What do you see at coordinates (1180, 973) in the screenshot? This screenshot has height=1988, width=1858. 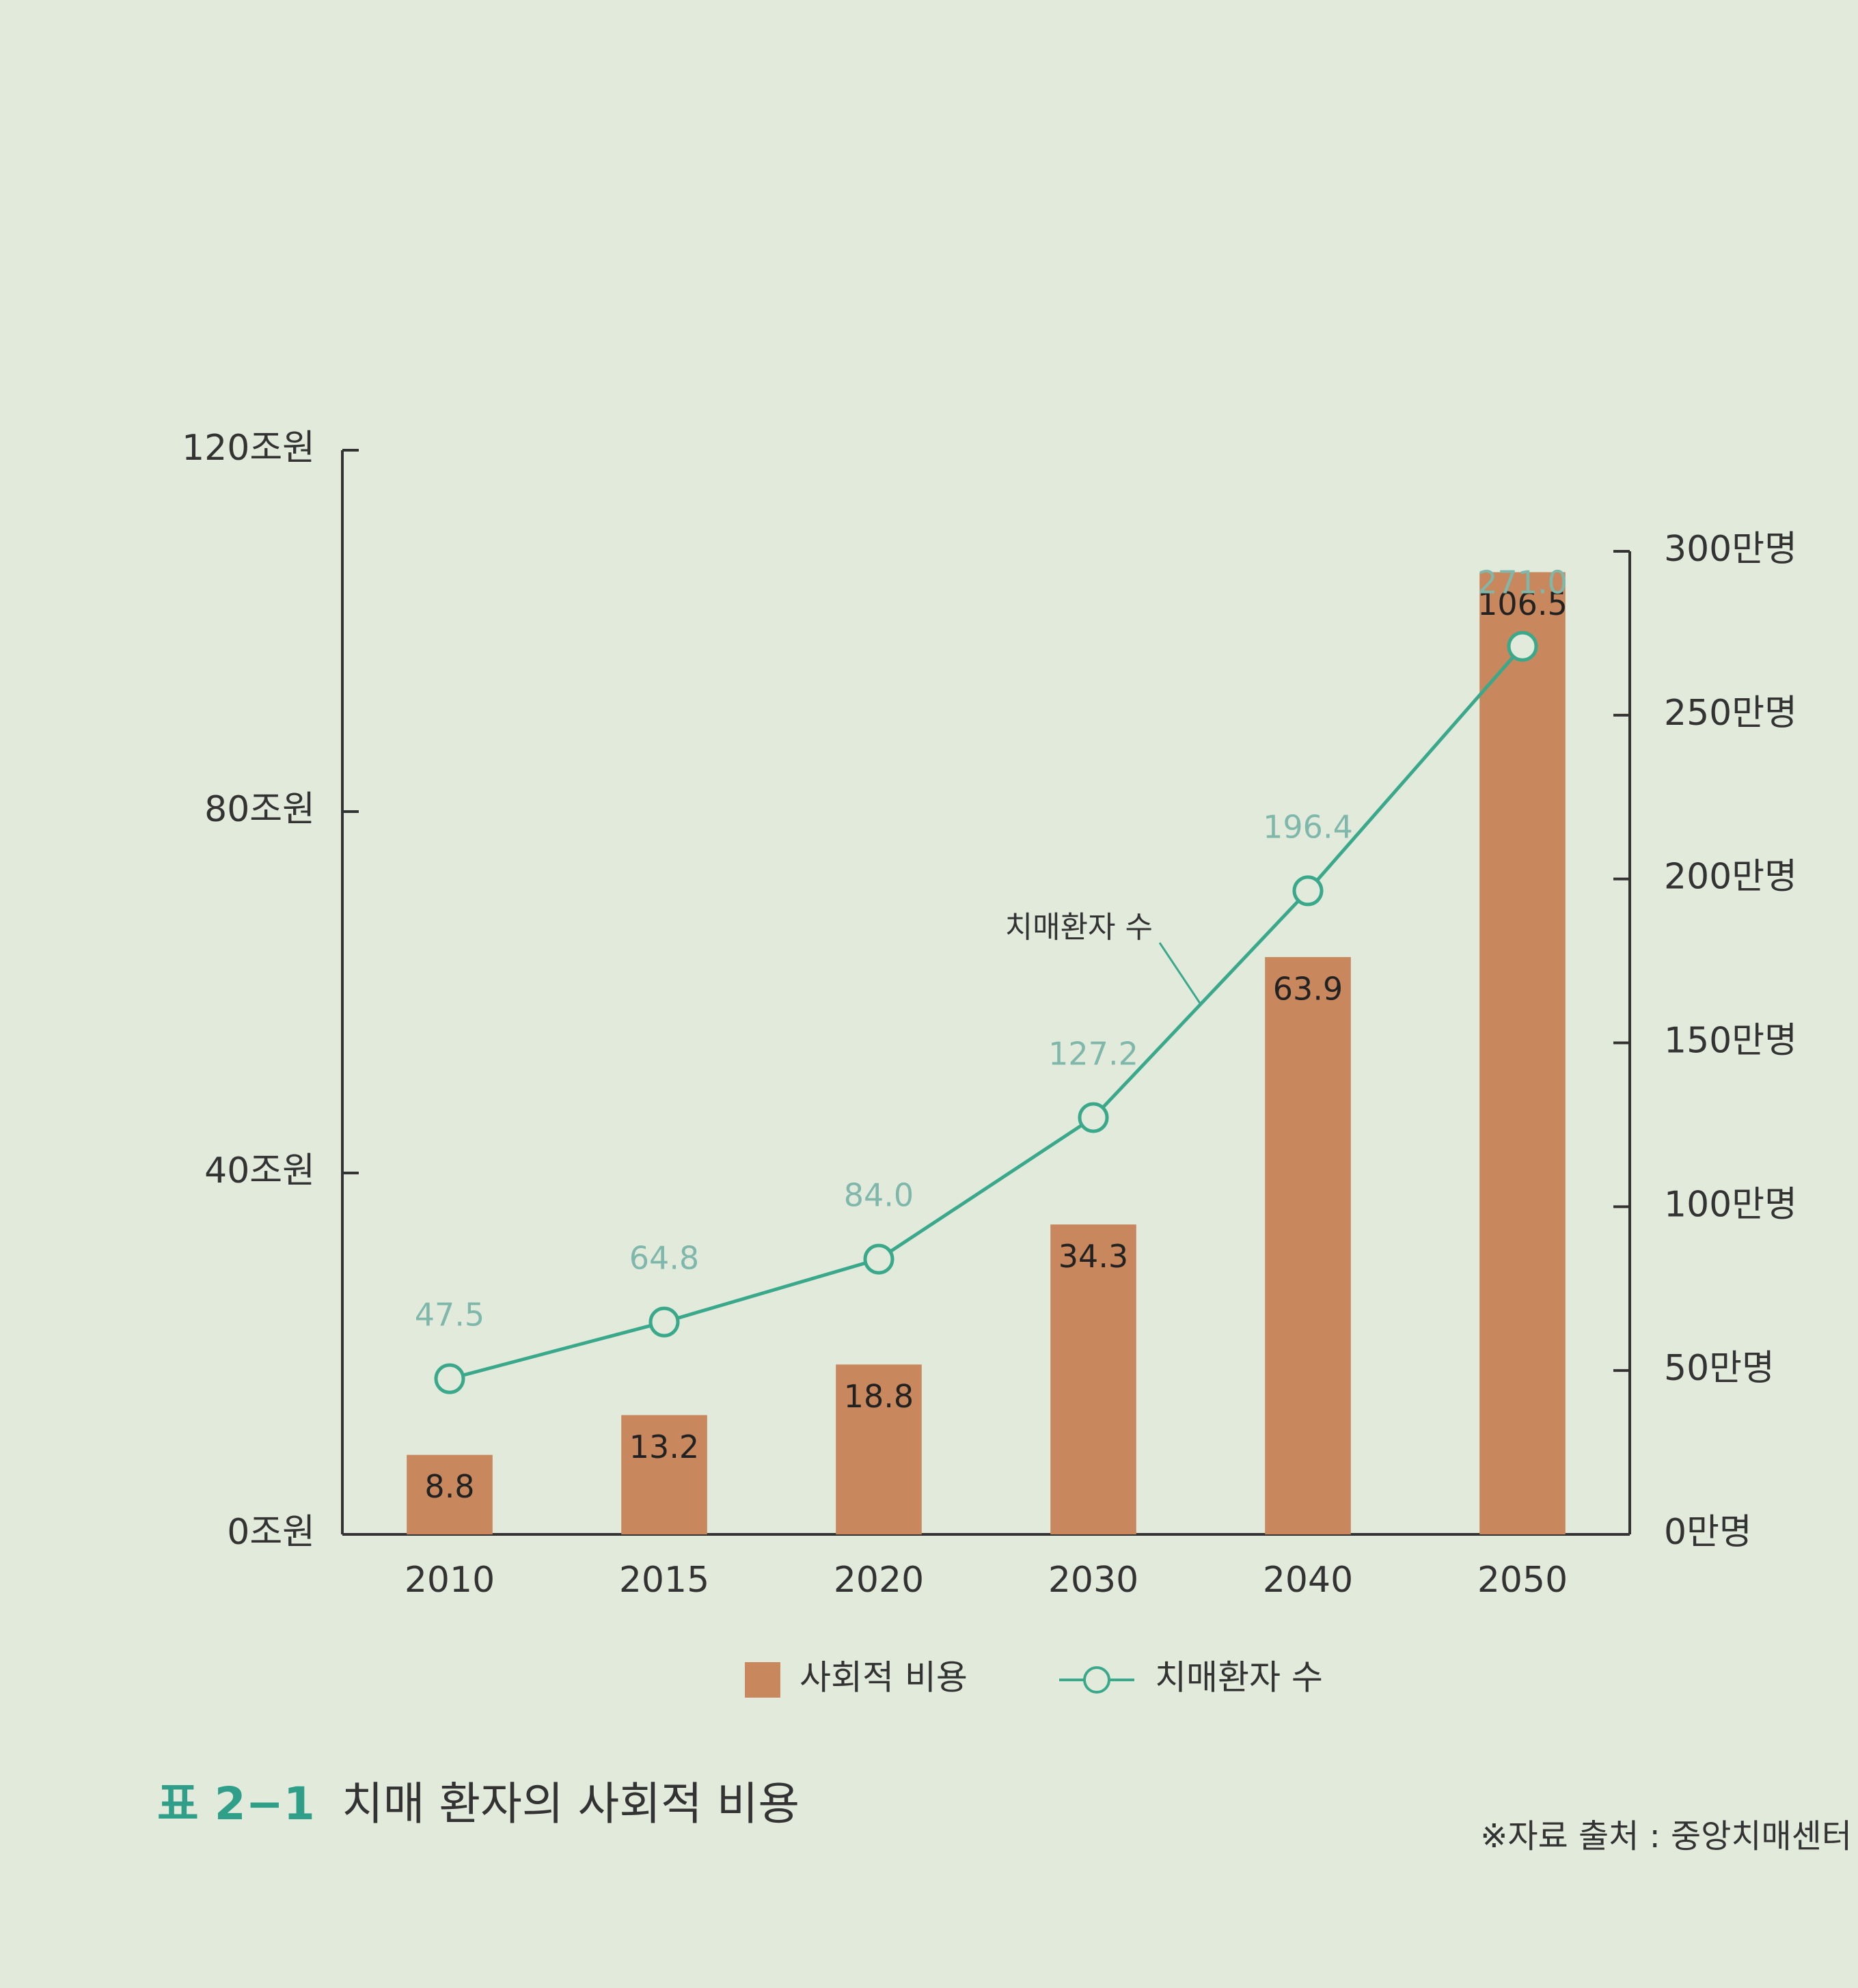 I see `annotation-leader` at bounding box center [1180, 973].